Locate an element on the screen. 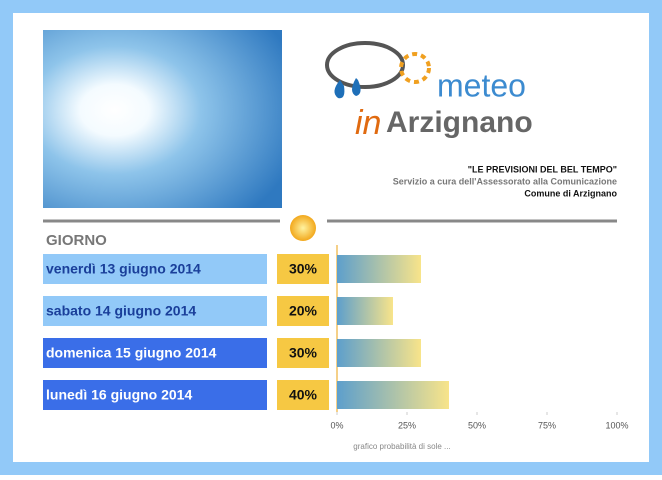 The width and height of the screenshot is (662, 480). day-label: sabato 14 giugno 2014 is located at coordinates (121, 311).